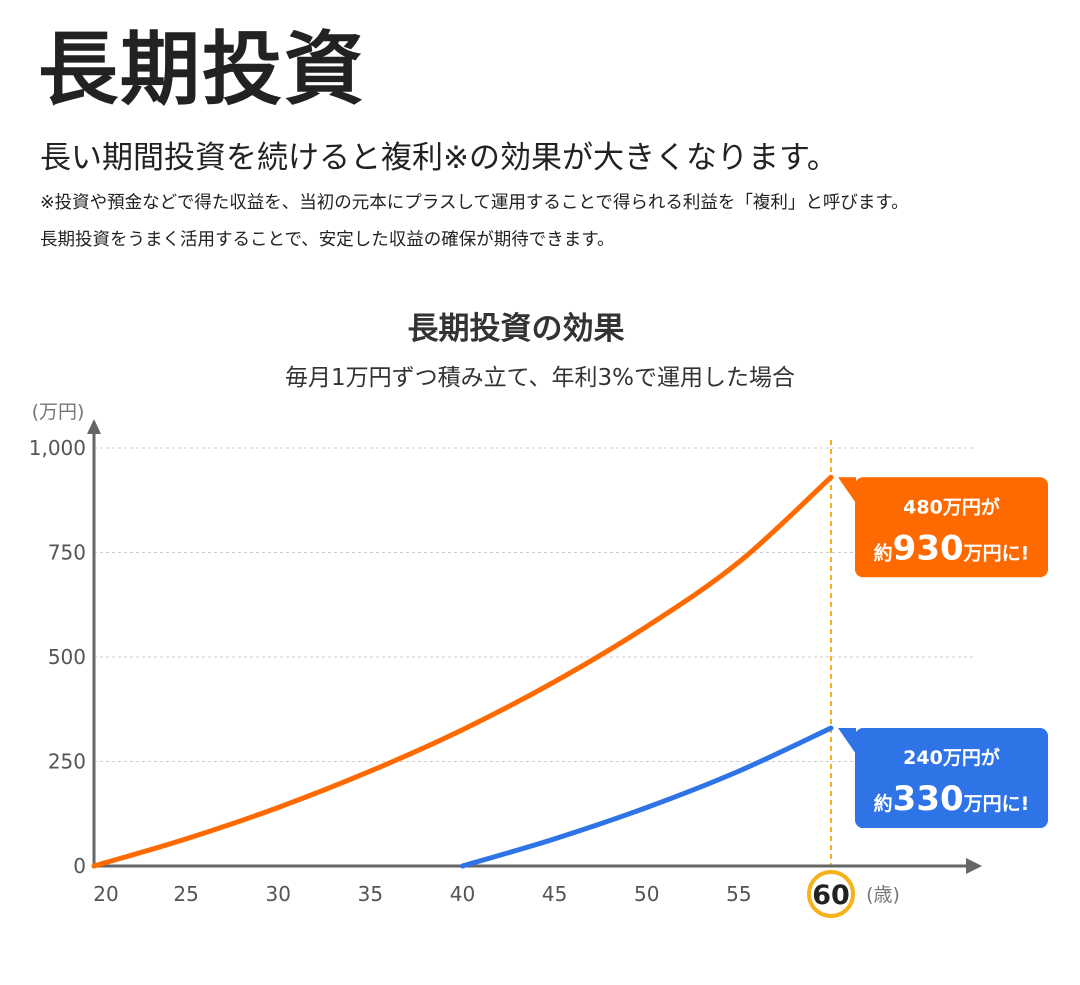 This screenshot has width=1080, height=985. I want to click on callout-line2: 約930万円に!, so click(952, 548).